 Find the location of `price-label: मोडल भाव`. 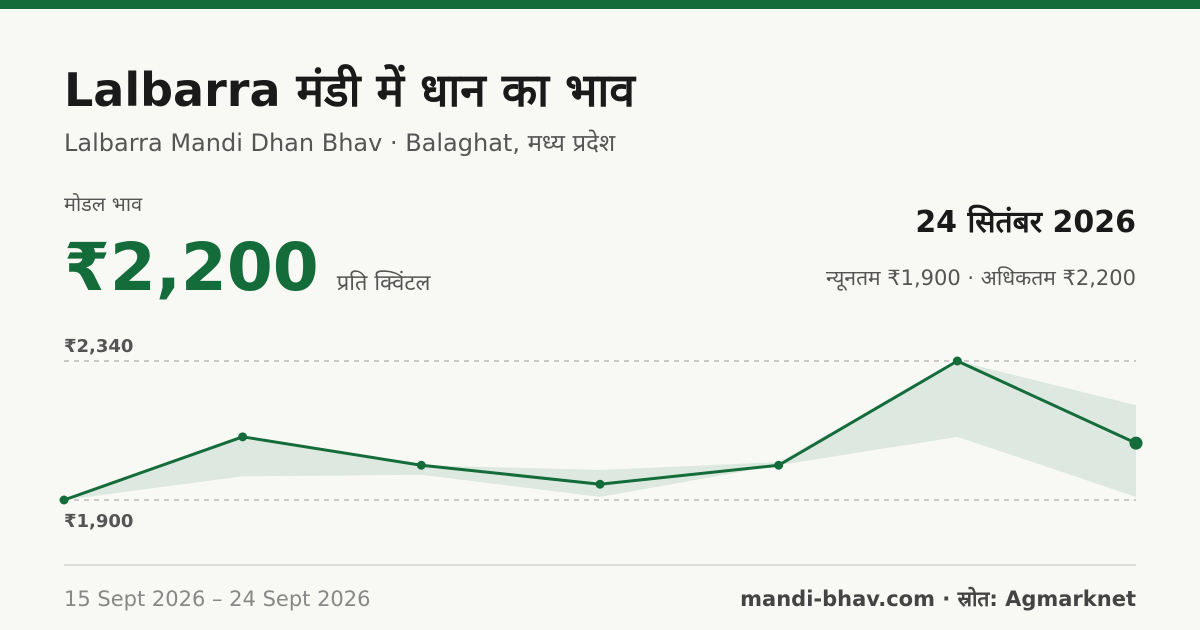

price-label: मोडल भाव is located at coordinates (103, 204).